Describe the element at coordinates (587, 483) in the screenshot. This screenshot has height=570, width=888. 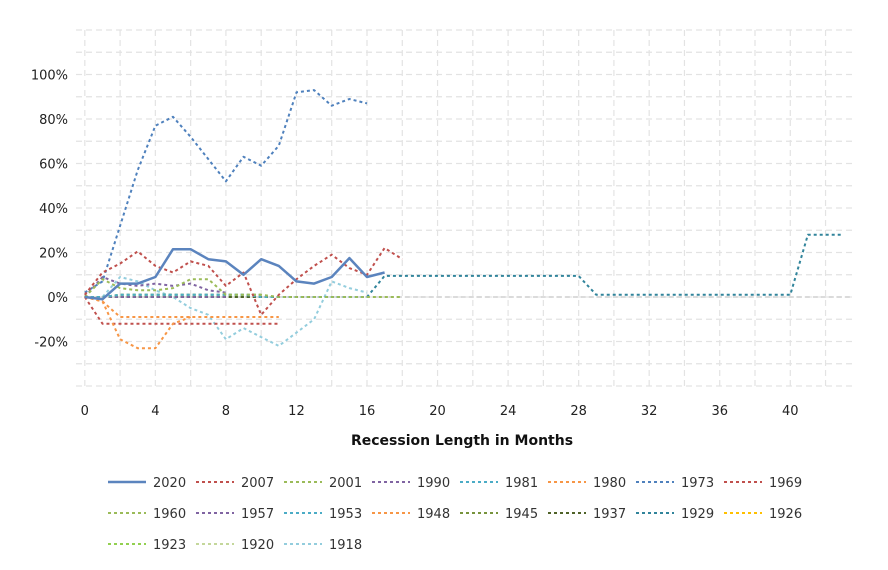
I see `legend-item-1980: 1980` at that location.